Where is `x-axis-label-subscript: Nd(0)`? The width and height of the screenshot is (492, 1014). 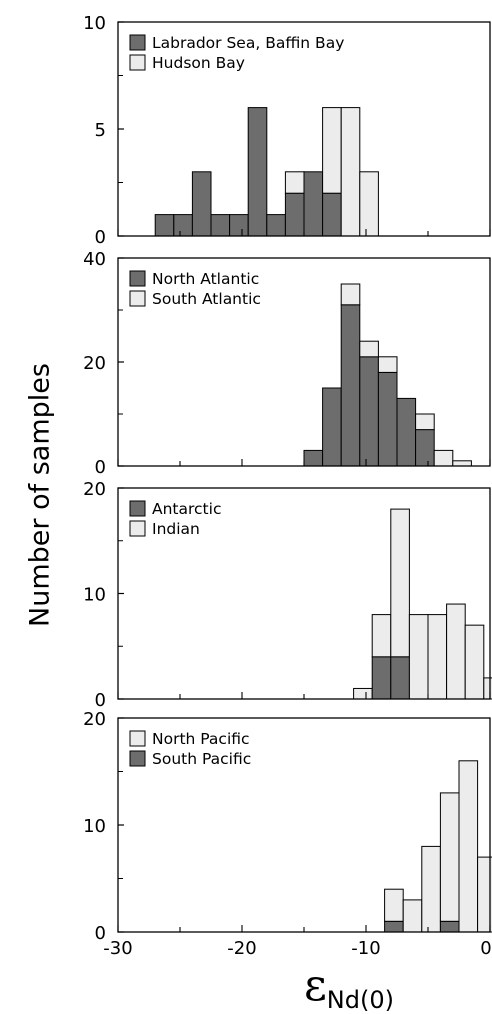
x-axis-label-subscript: Nd(0) is located at coordinates (360, 1000).